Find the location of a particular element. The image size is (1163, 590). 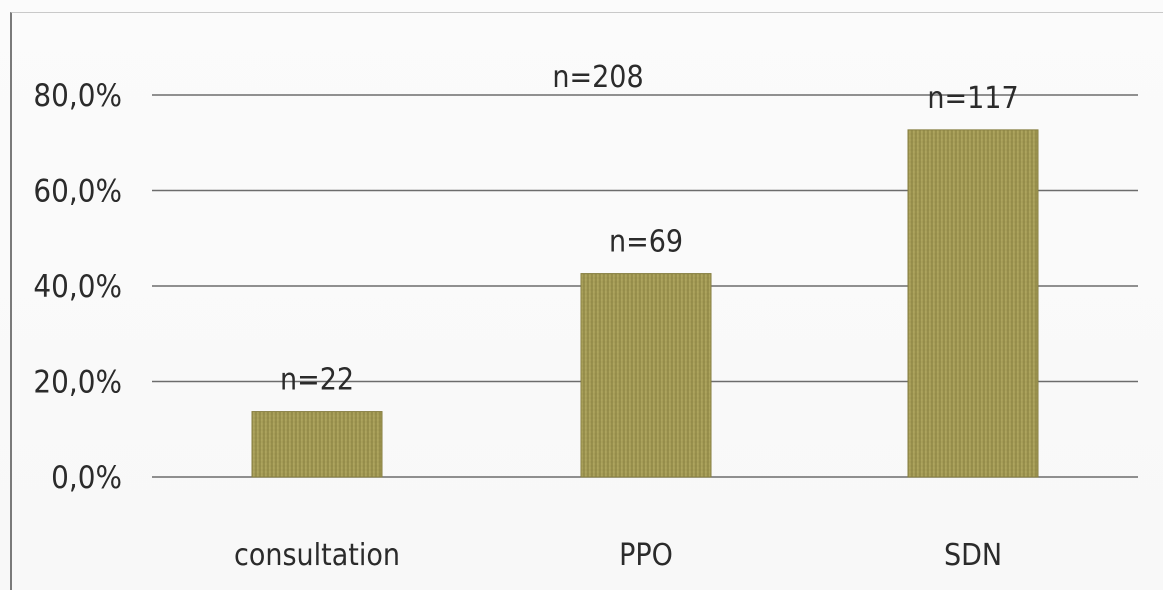

y-tick-label: 80,0% is located at coordinates (77, 96).